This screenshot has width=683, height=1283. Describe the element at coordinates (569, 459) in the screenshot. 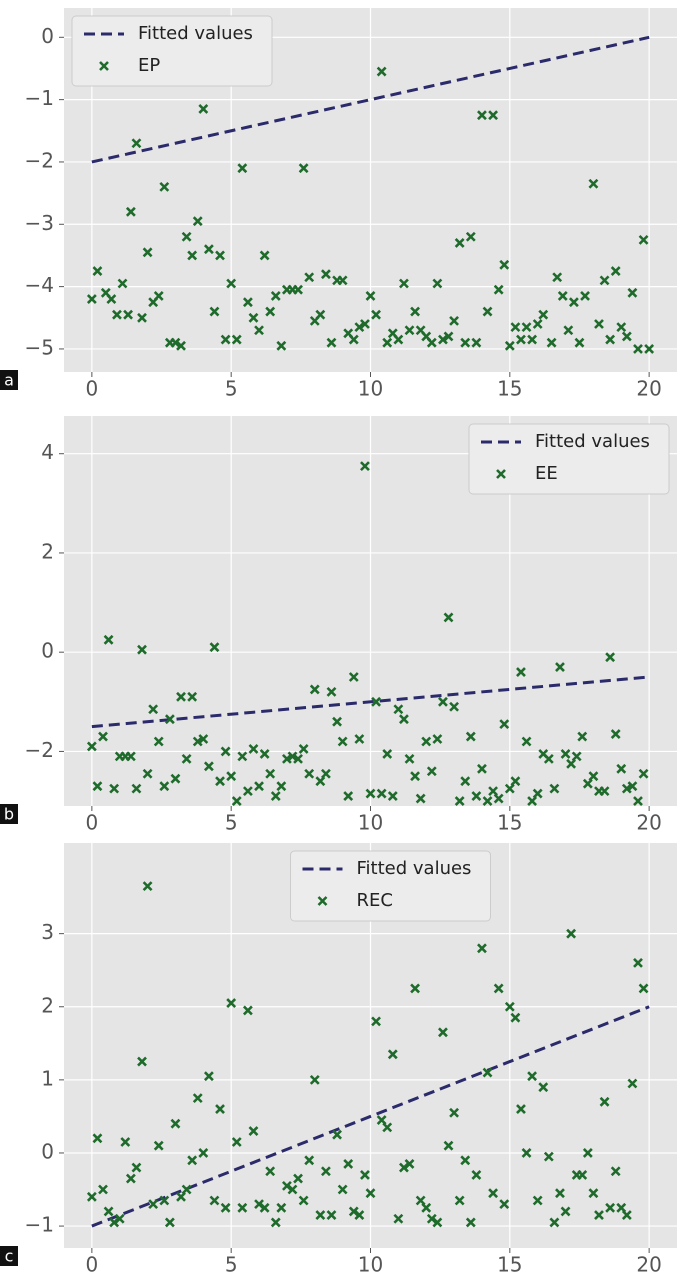

I see `legend: Fitted values EE` at that location.